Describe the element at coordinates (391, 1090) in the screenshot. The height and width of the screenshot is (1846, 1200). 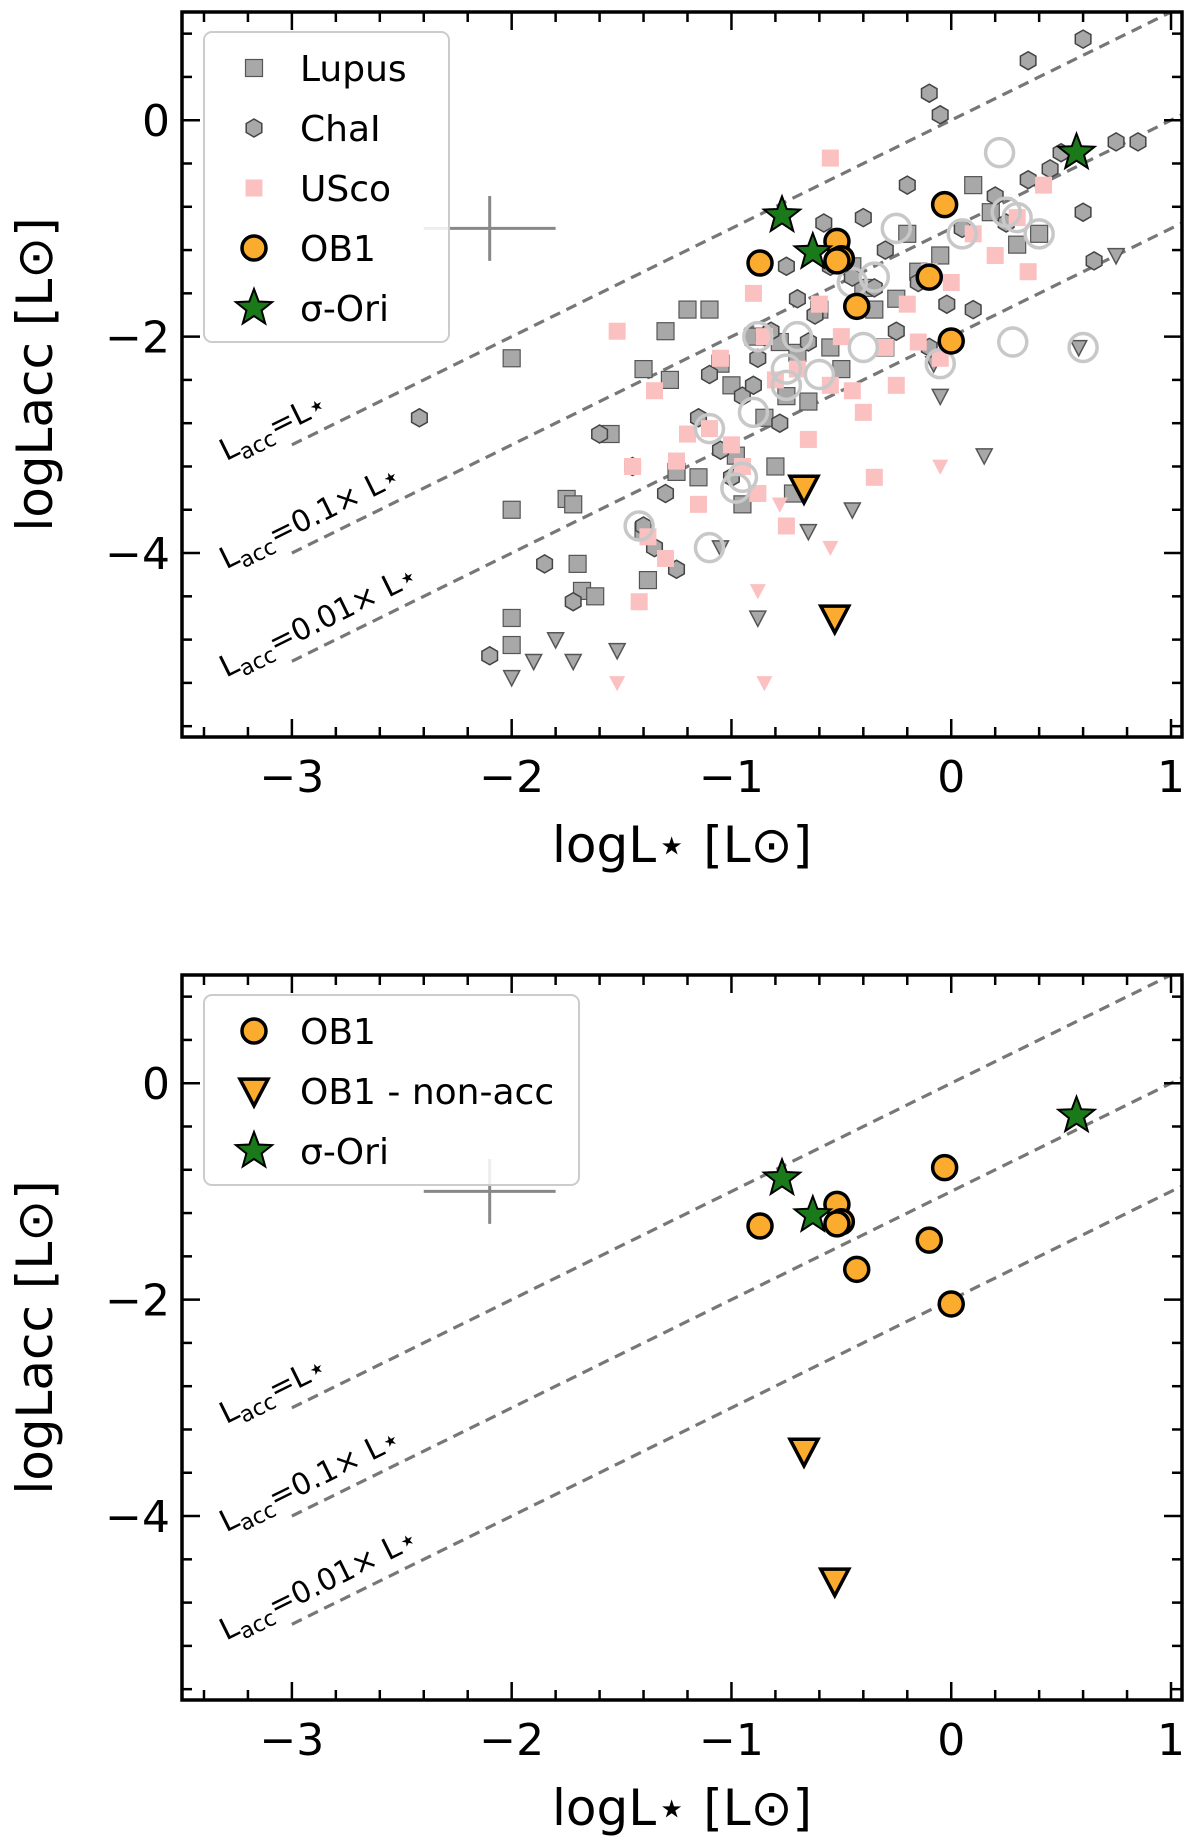
I see `legend: OB1 OB1 - non-acc σ-Ori` at that location.